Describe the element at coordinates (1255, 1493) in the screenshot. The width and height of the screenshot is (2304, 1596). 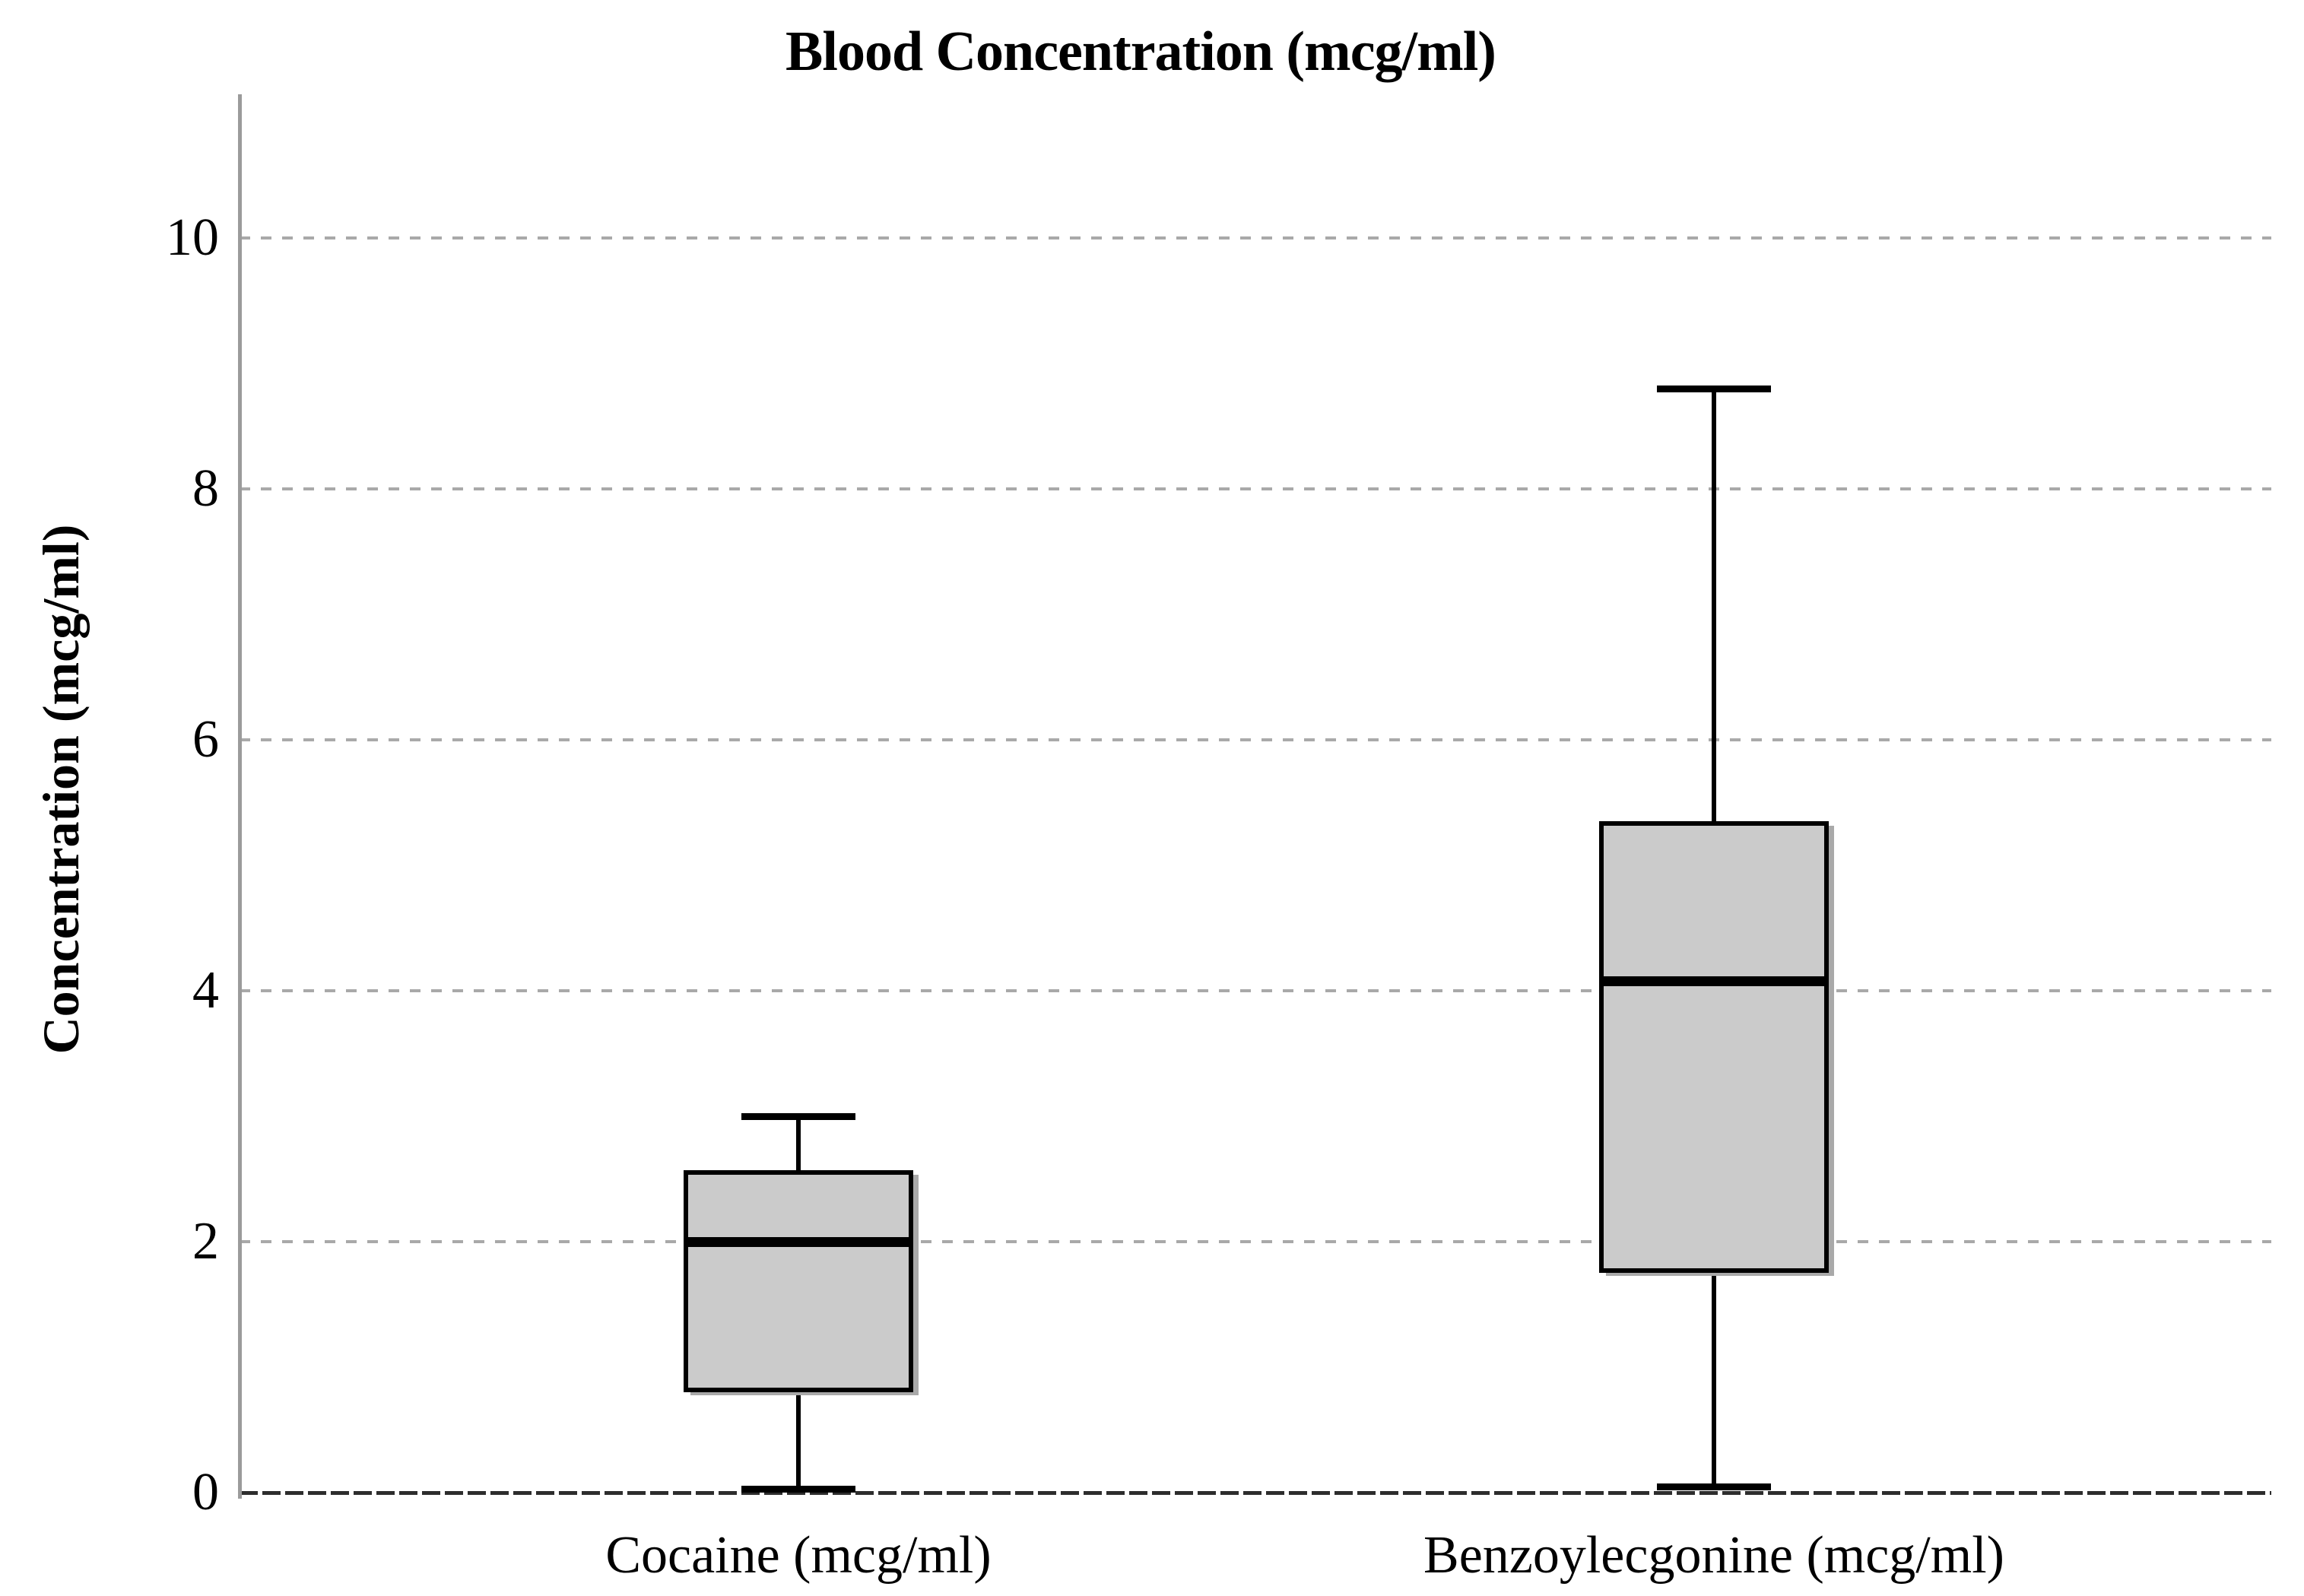
I see `x-axis-zero-line` at that location.